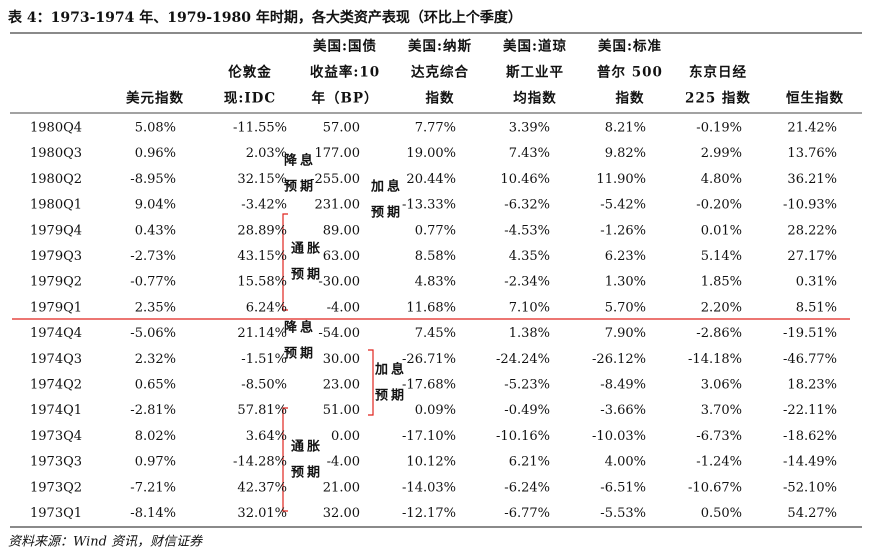 The image size is (876, 558). Describe the element at coordinates (529, 333) in the screenshot. I see `cell: 1.38%` at that location.